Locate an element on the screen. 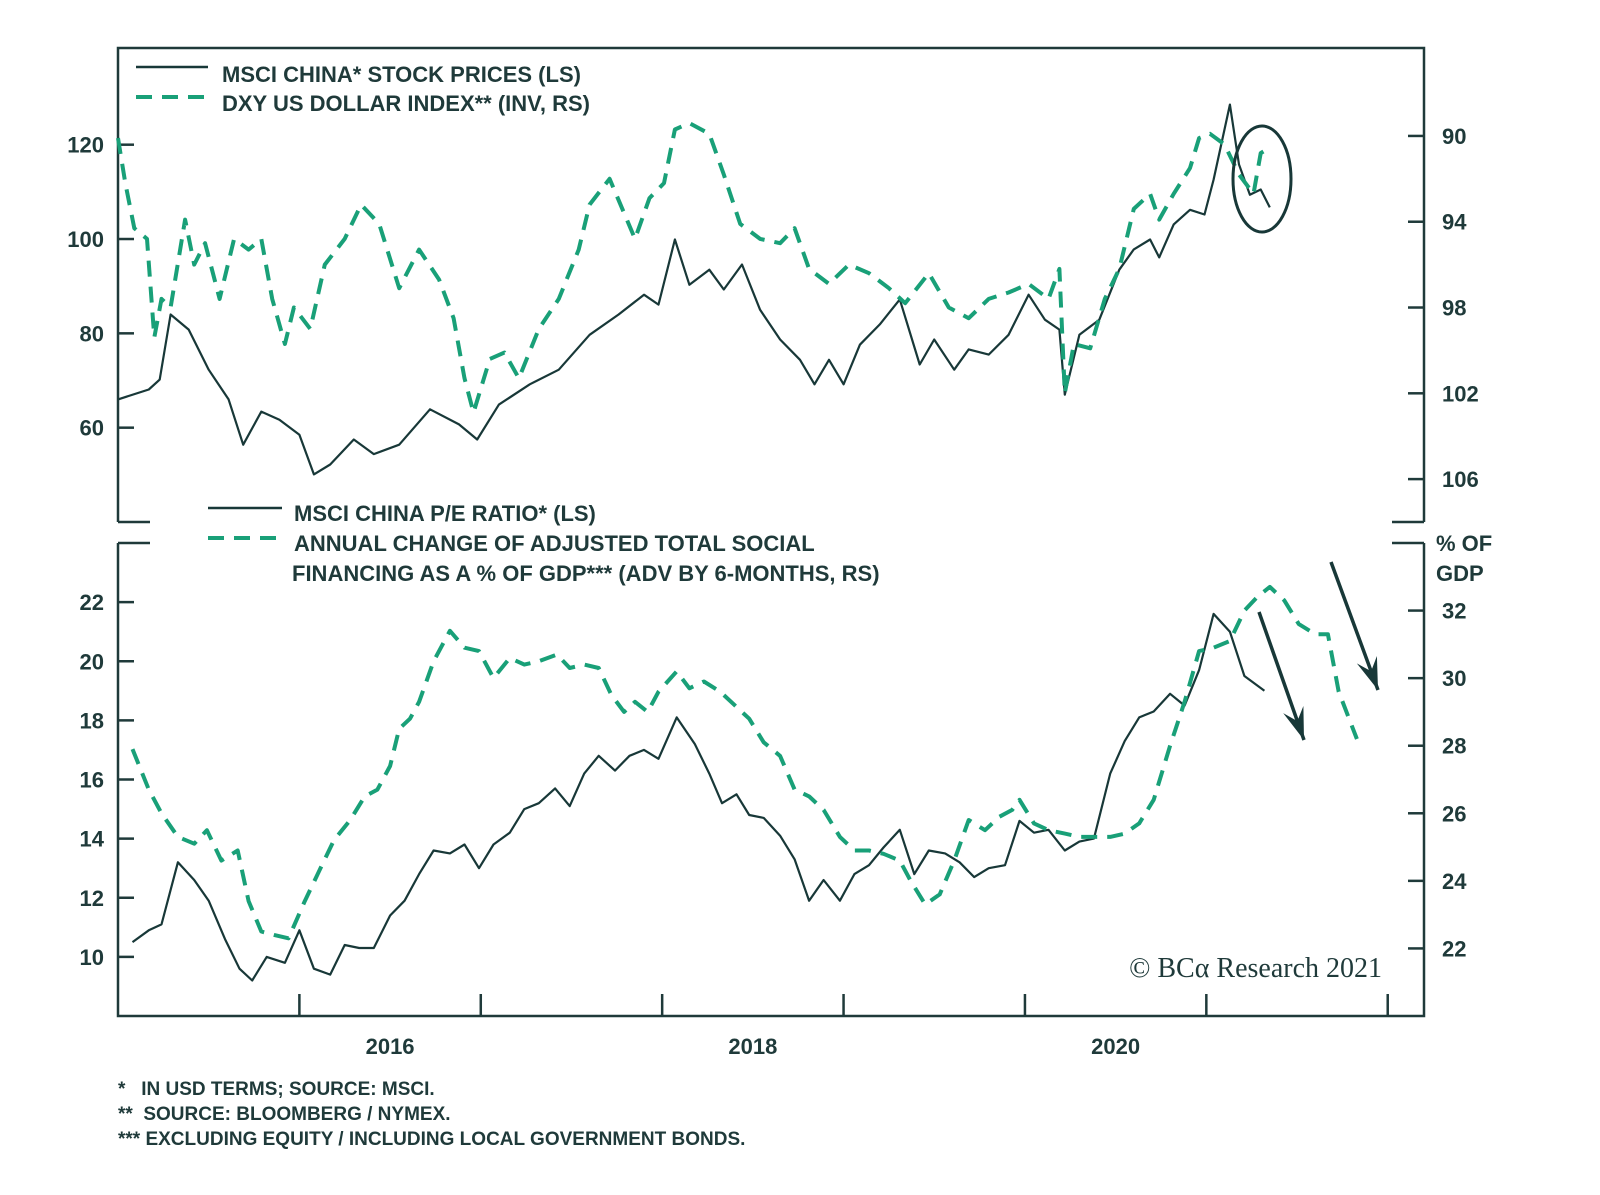  annotations is located at coordinates (1305, 432).